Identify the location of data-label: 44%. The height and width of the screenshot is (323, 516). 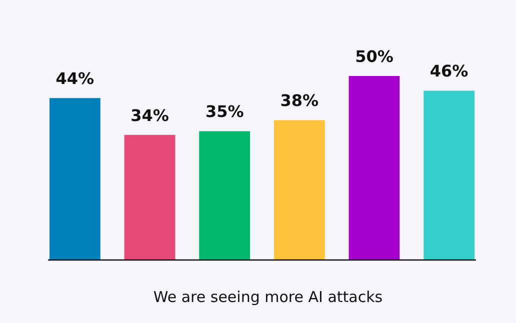
(75, 78).